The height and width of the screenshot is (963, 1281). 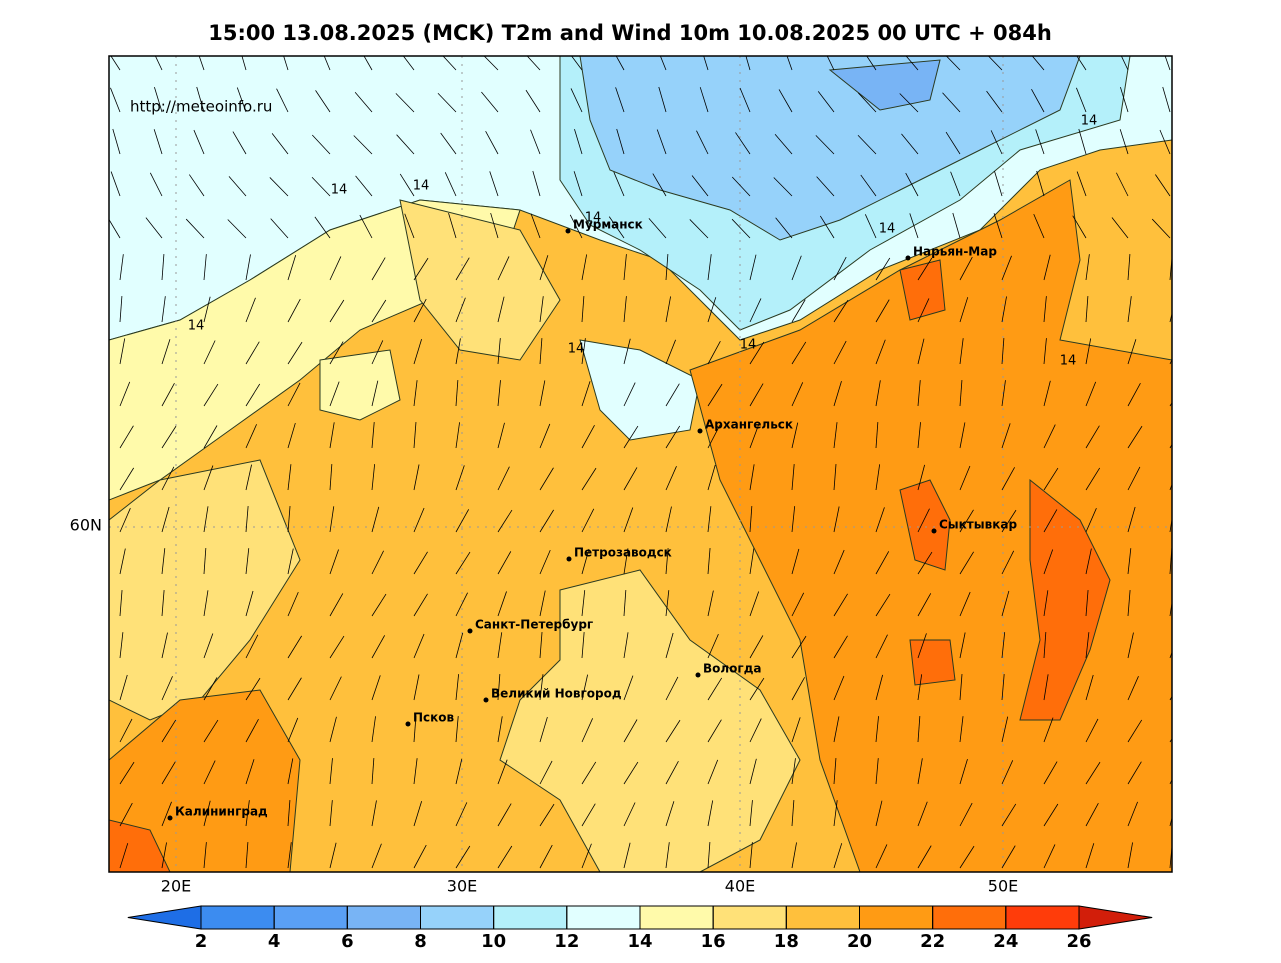 I want to click on contour-label: 14, so click(x=1068, y=361).